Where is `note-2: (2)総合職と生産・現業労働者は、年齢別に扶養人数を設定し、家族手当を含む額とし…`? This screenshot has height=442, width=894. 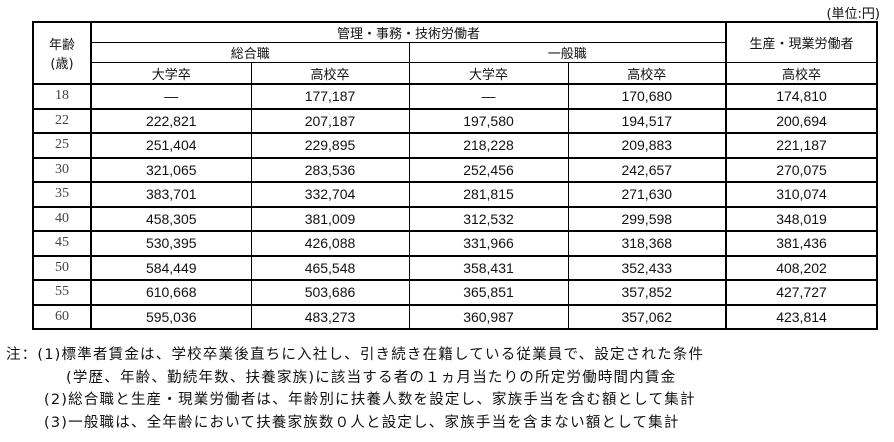 note-2: (2)総合職と生産・現業労働者は、年齢別に扶養人数を設定し、家族手当を含む額とし… is located at coordinates (370, 400).